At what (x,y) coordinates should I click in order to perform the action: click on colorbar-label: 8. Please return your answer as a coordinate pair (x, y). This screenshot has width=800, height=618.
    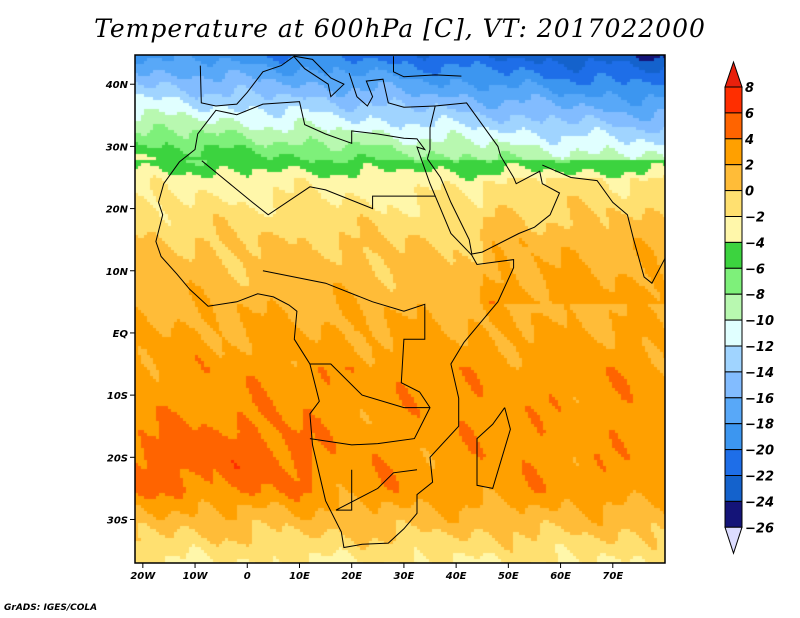
    Looking at the image, I should click on (749, 88).